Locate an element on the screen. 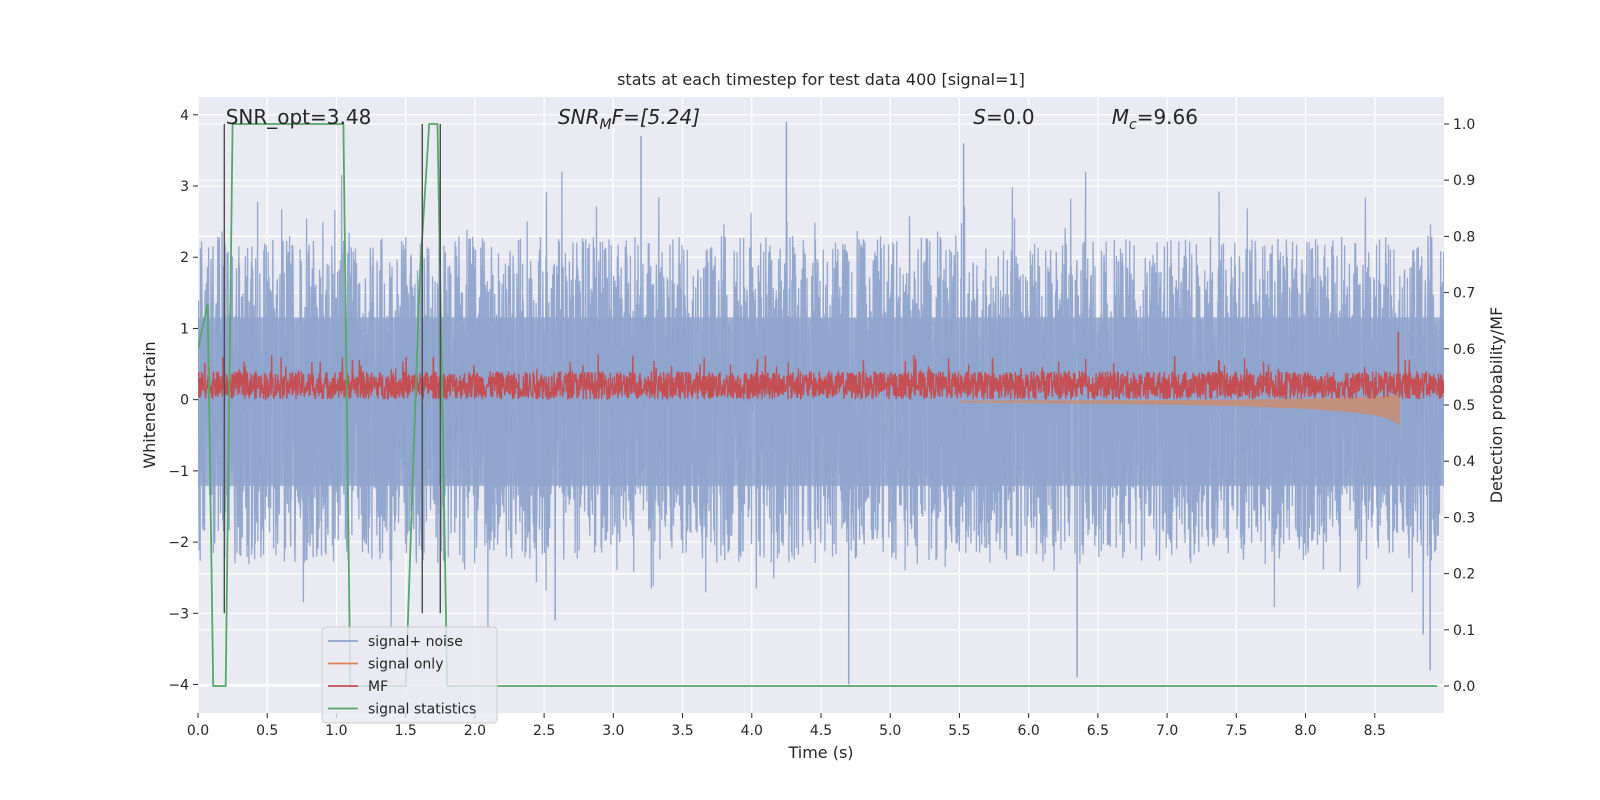  y2-tick-label: 0.1 is located at coordinates (1464, 631).